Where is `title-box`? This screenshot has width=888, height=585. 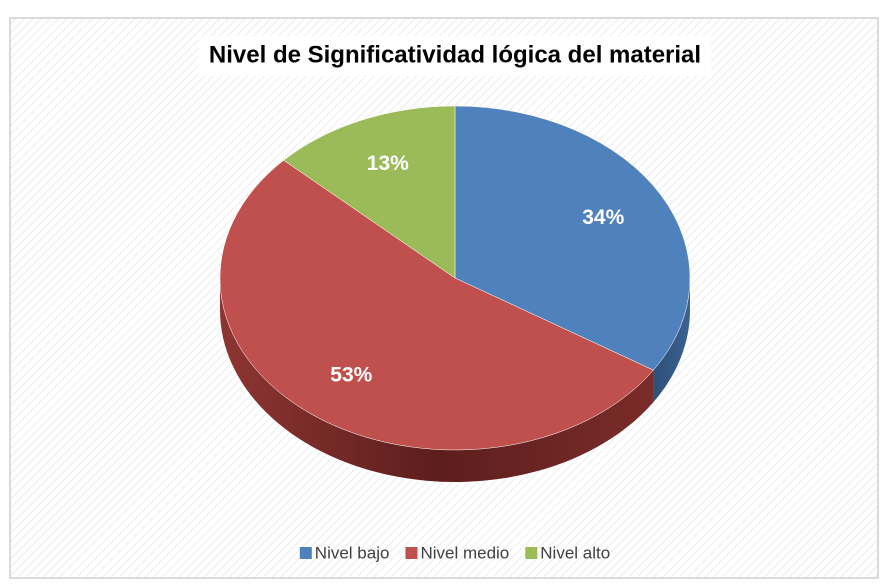 title-box is located at coordinates (455, 56).